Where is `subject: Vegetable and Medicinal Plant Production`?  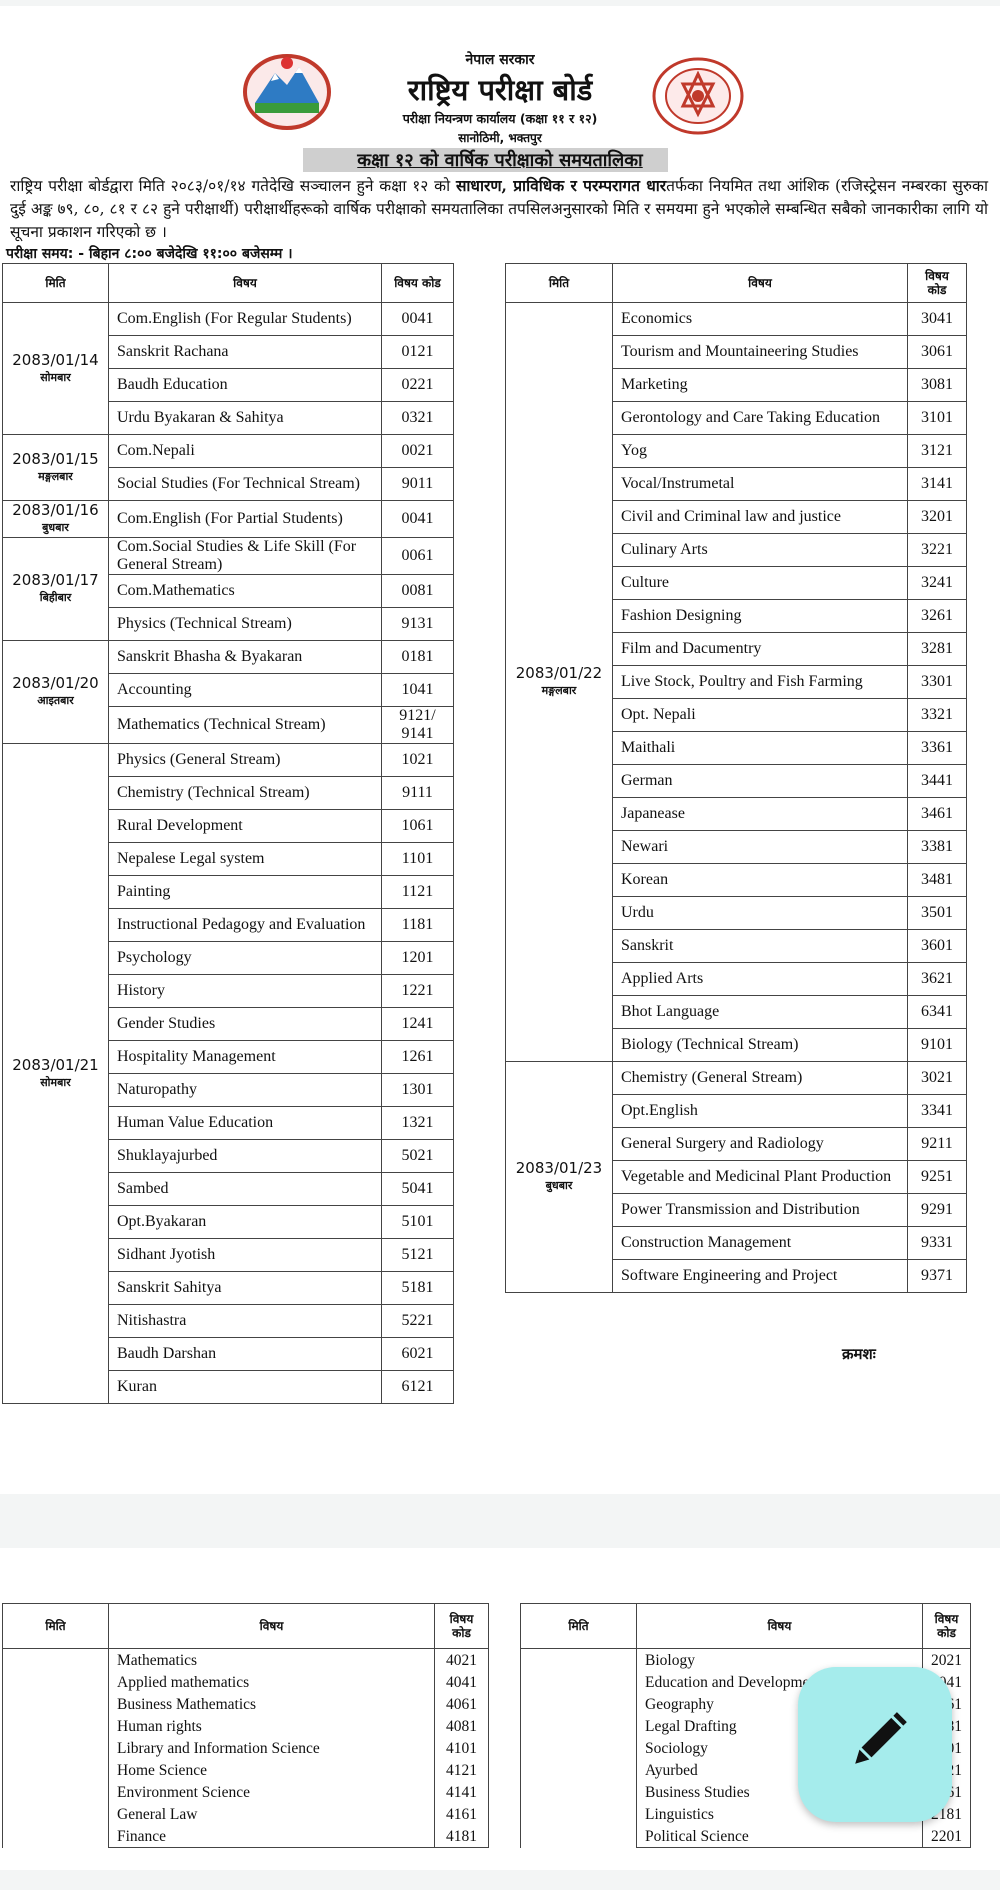 subject: Vegetable and Medicinal Plant Production is located at coordinates (760, 1177).